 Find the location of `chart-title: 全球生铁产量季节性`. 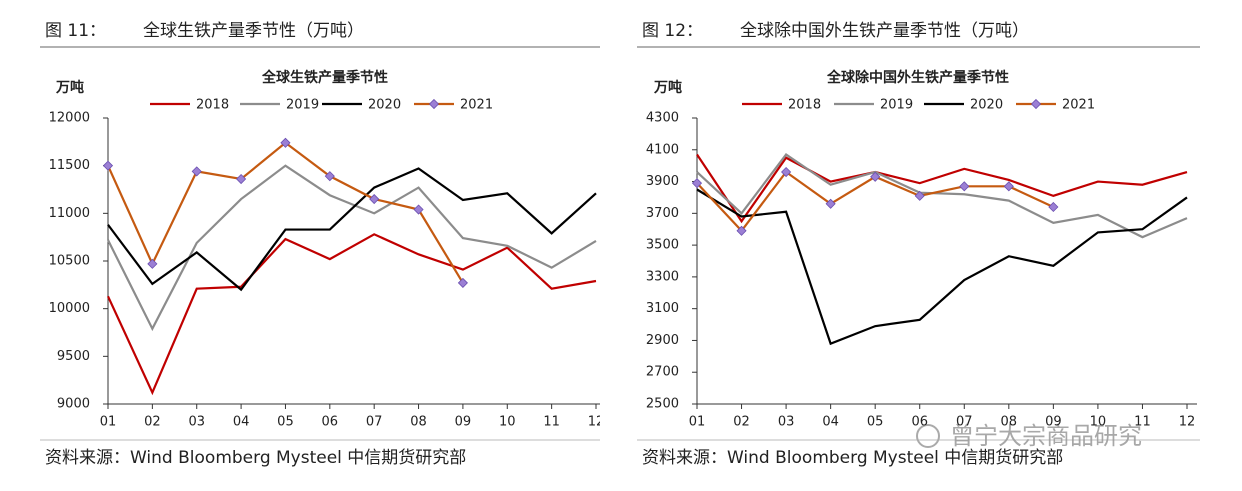

chart-title: 全球生铁产量季节性 is located at coordinates (324, 77).